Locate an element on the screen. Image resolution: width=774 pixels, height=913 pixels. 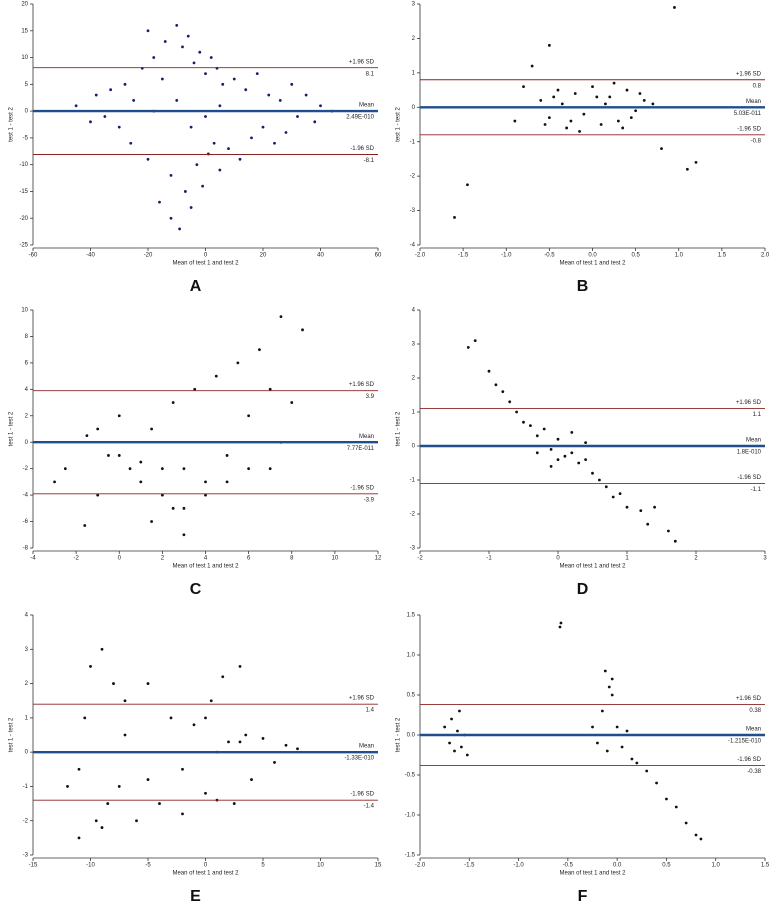
y-tick-label: -4 is located at coordinates (26, 496).